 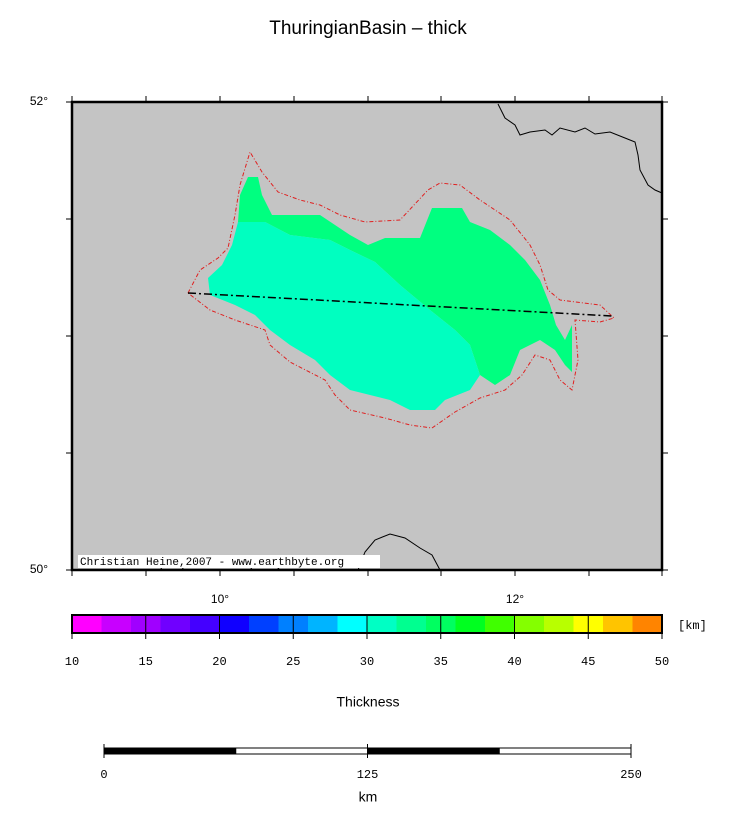 What do you see at coordinates (293, 662) in the screenshot?
I see `colorbar-tick-label: 25` at bounding box center [293, 662].